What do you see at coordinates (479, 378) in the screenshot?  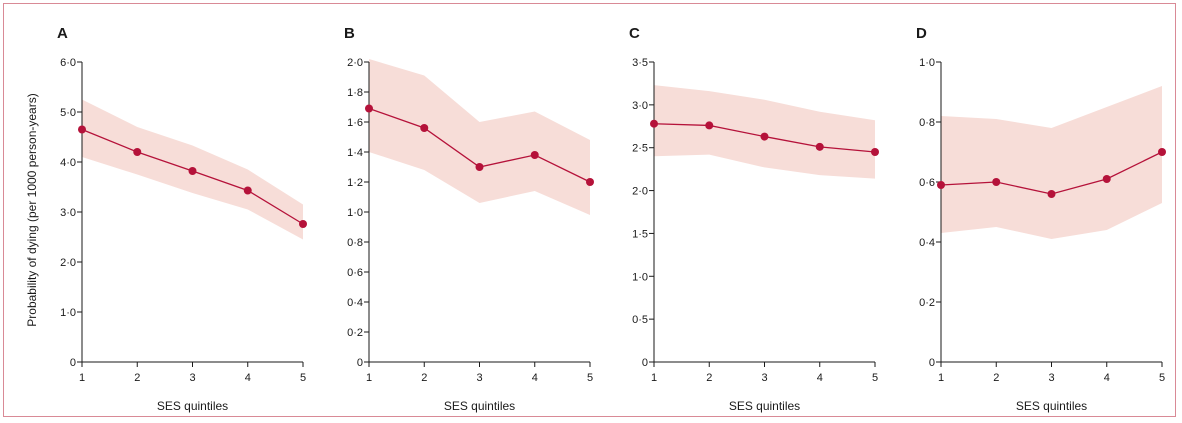 I see `panel-b-x-tick-label: 3` at bounding box center [479, 378].